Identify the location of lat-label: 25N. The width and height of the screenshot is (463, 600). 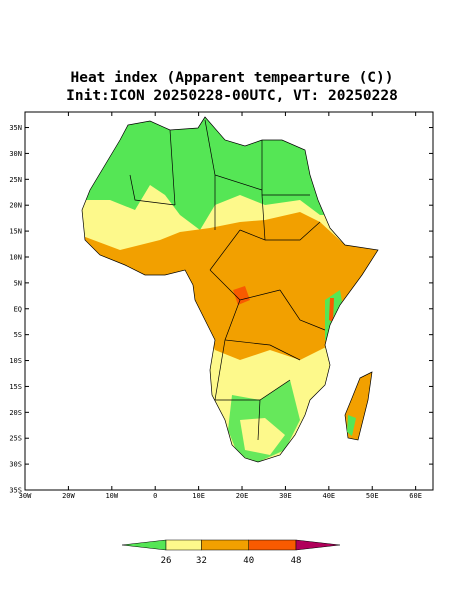
(15, 180).